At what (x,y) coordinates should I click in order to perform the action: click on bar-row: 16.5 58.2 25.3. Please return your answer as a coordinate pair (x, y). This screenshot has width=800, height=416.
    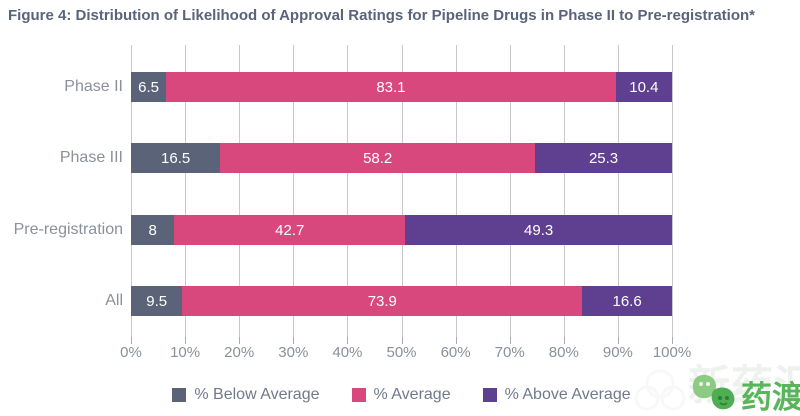
    Looking at the image, I should click on (401, 158).